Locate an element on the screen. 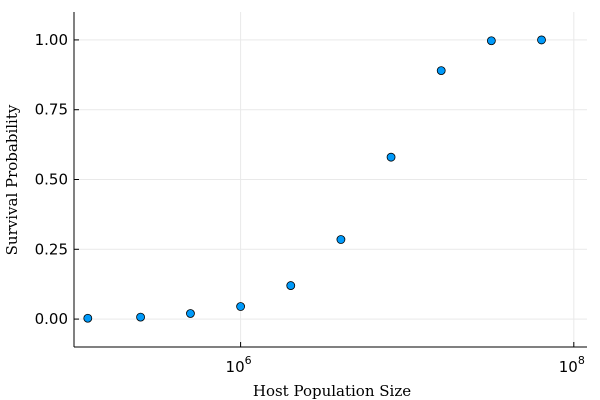  y-axis-title: Survival Probability is located at coordinates (12, 179).